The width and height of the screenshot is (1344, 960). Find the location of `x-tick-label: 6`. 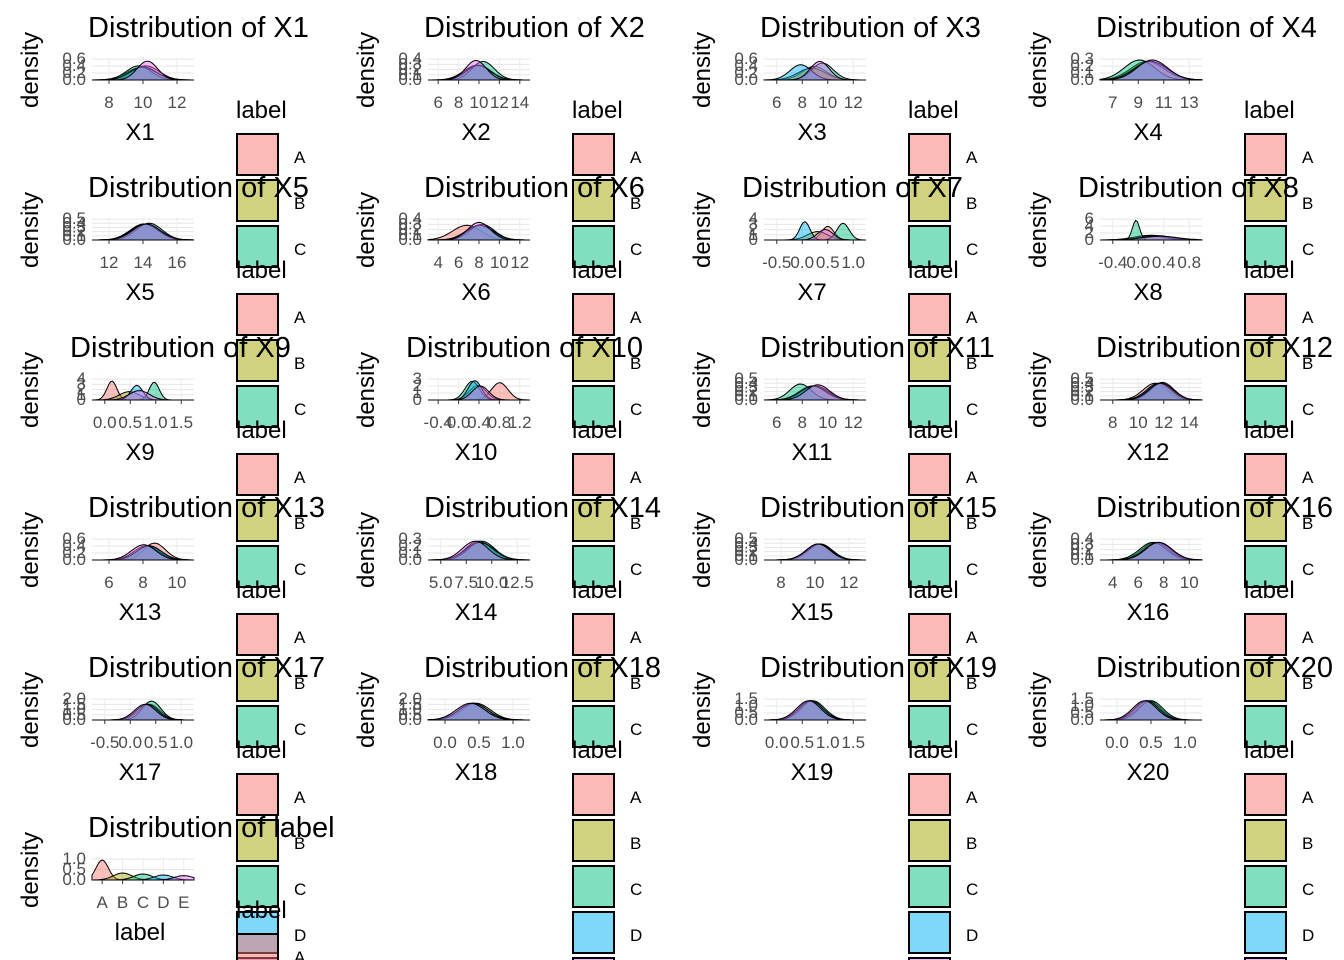

x-tick-label: 6 is located at coordinates (776, 102).